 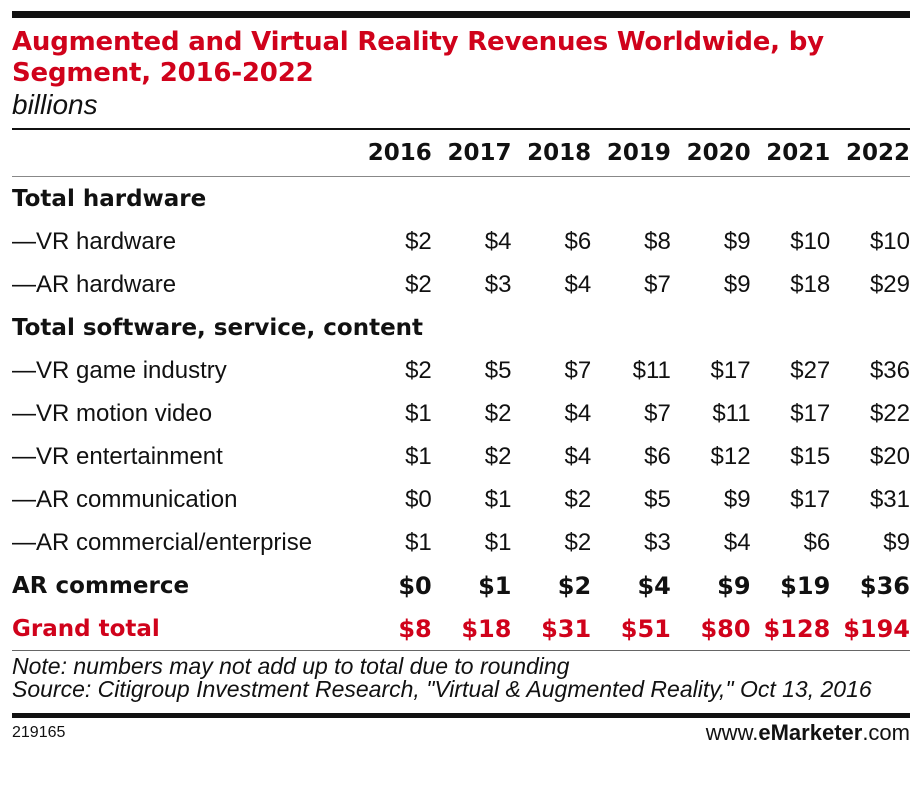 What do you see at coordinates (461, 715) in the screenshot?
I see `bottom-rule` at bounding box center [461, 715].